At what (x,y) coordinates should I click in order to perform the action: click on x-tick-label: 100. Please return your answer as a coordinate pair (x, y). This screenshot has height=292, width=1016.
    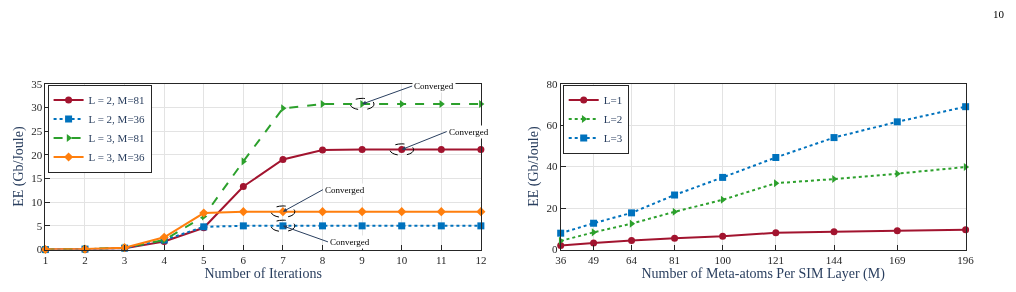
    Looking at the image, I should click on (723, 259).